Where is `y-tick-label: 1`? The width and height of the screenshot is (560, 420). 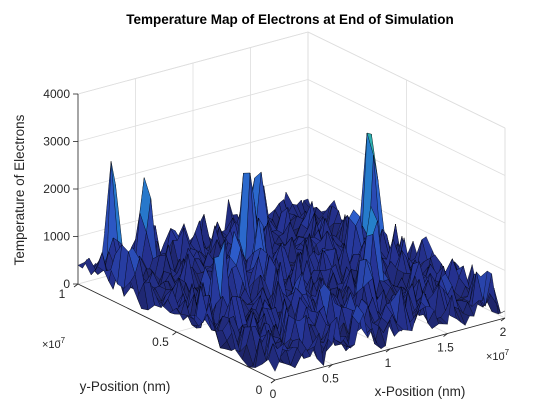
y-tick-label: 1 is located at coordinates (62, 294).